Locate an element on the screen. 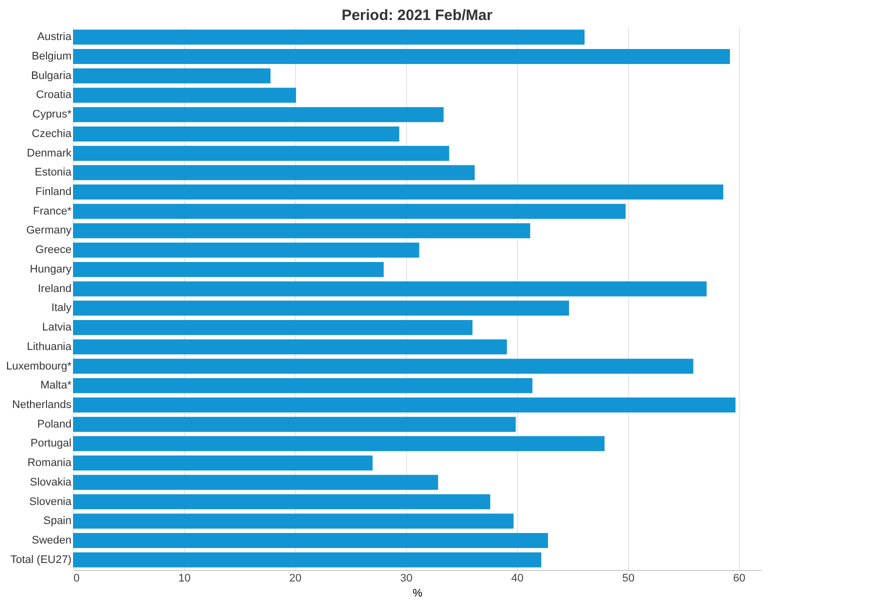 The width and height of the screenshot is (881, 603). y-tick-label: France* is located at coordinates (52, 211).